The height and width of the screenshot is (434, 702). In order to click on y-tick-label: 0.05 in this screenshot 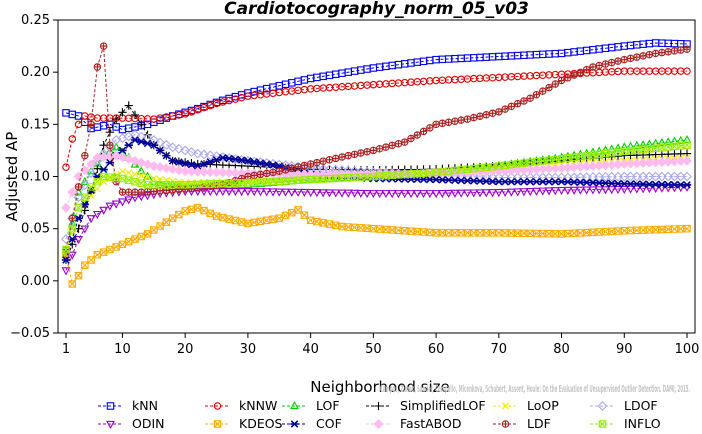, I will do `click(35, 229)`.